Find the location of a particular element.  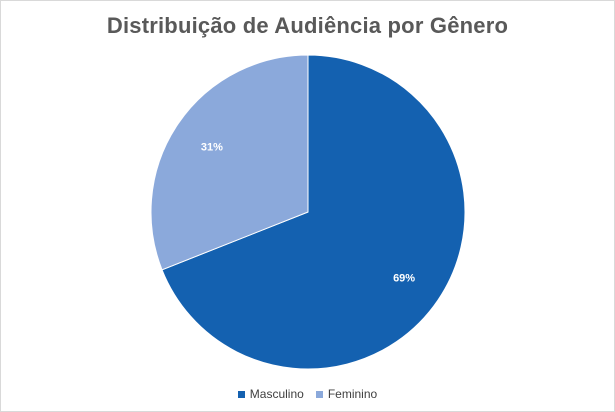

data-label-feminino: 31% is located at coordinates (212, 148).